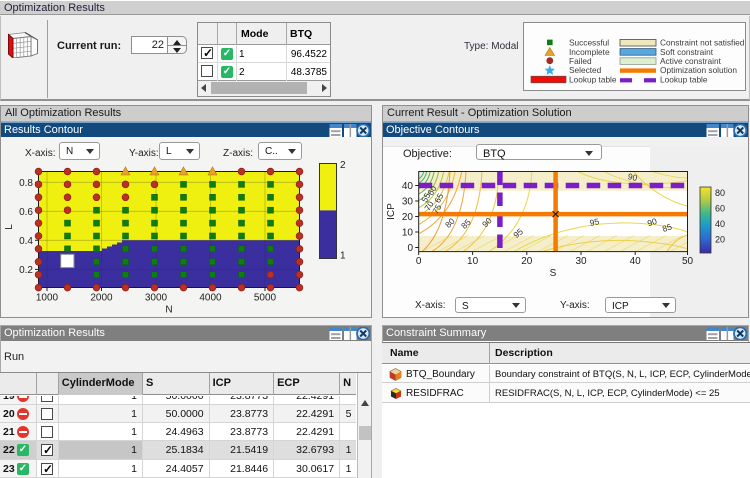 This screenshot has height=478, width=750. What do you see at coordinates (720, 193) in the screenshot?
I see `svg-text: 80` at bounding box center [720, 193].